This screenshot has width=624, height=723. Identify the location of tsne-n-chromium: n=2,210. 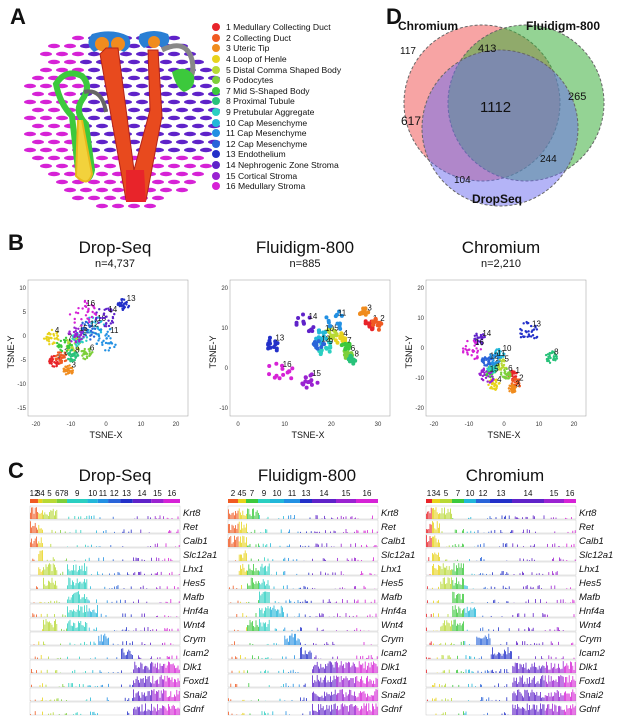
(501, 264).